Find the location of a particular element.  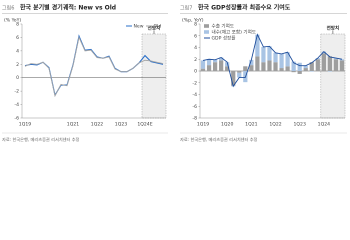

legend-label: GDP 성장률 is located at coordinates (224, 38).